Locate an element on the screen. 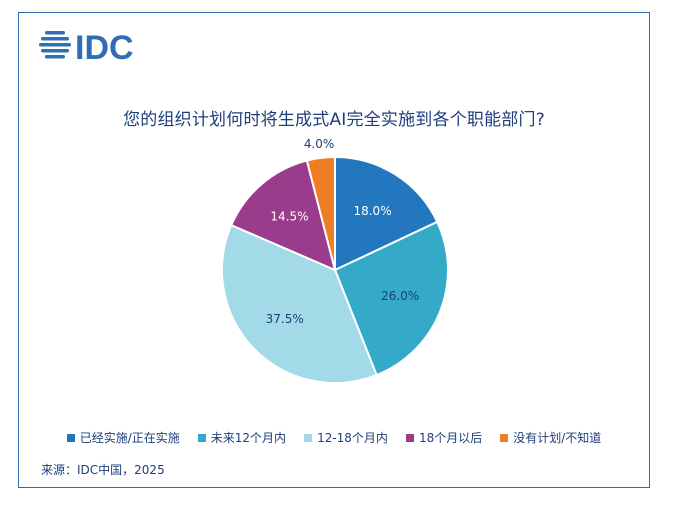  idc-logo: IDC is located at coordinates (86, 48).